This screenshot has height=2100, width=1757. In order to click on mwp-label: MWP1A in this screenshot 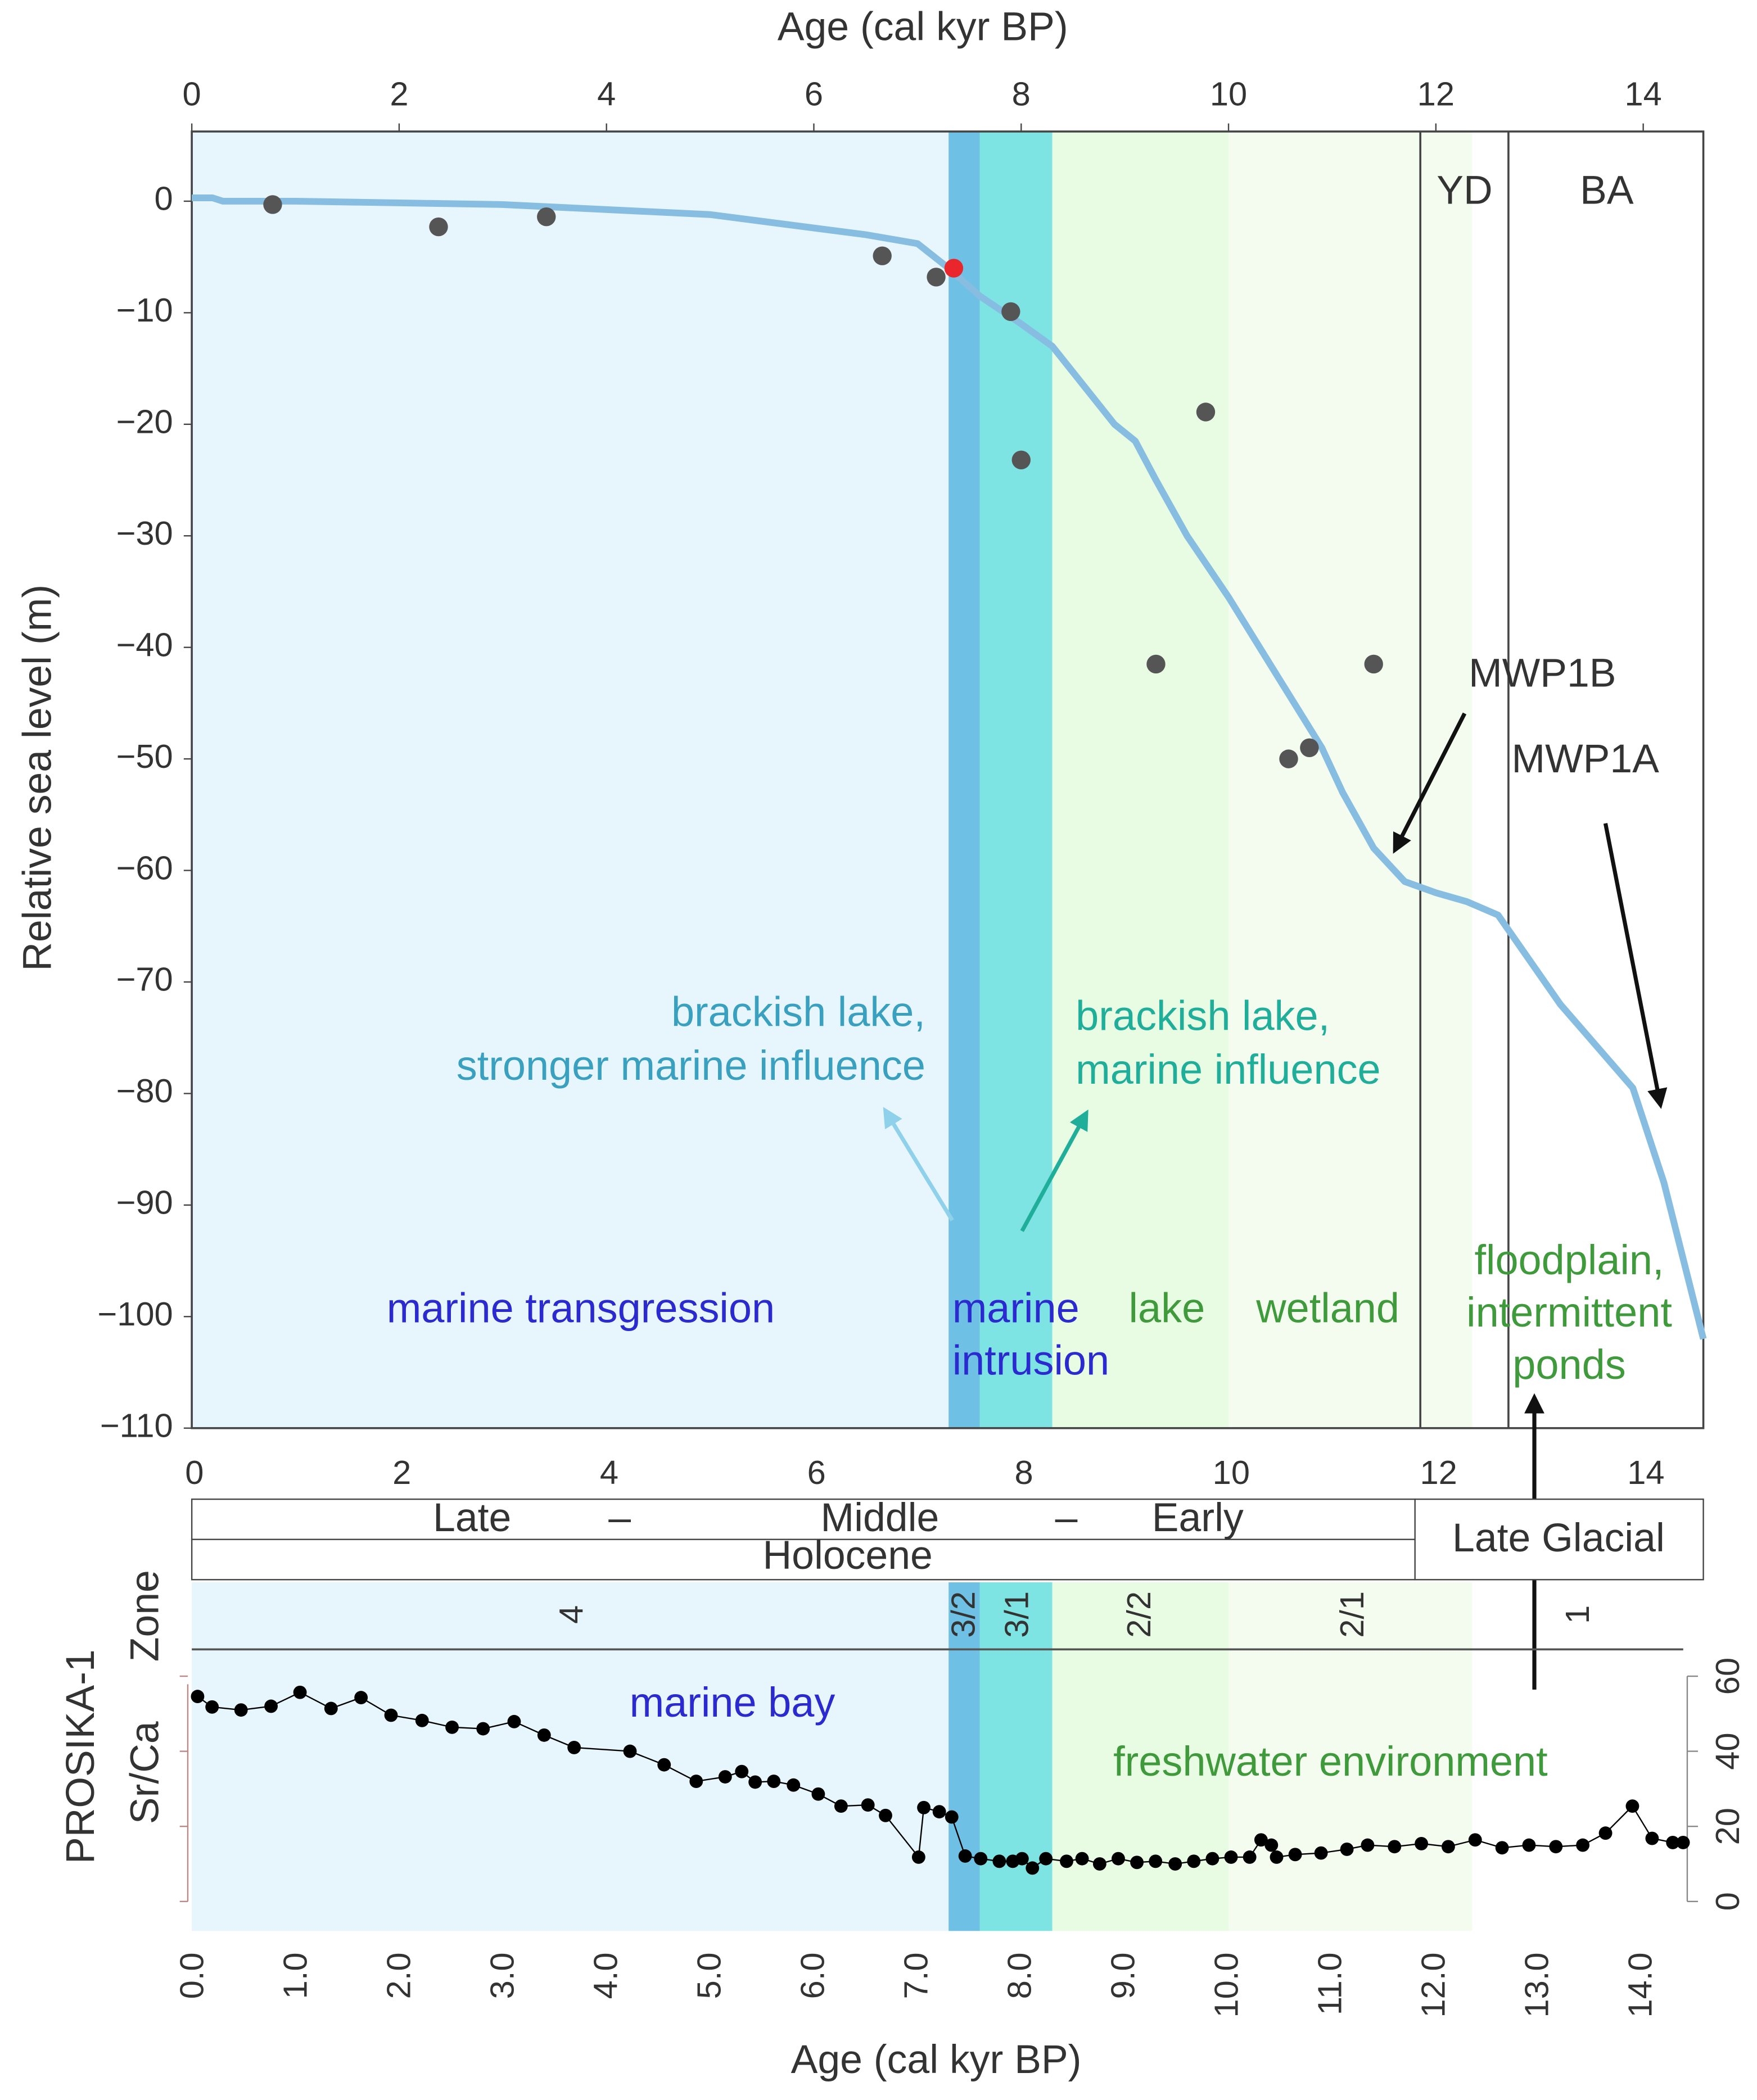, I will do `click(1585, 758)`.